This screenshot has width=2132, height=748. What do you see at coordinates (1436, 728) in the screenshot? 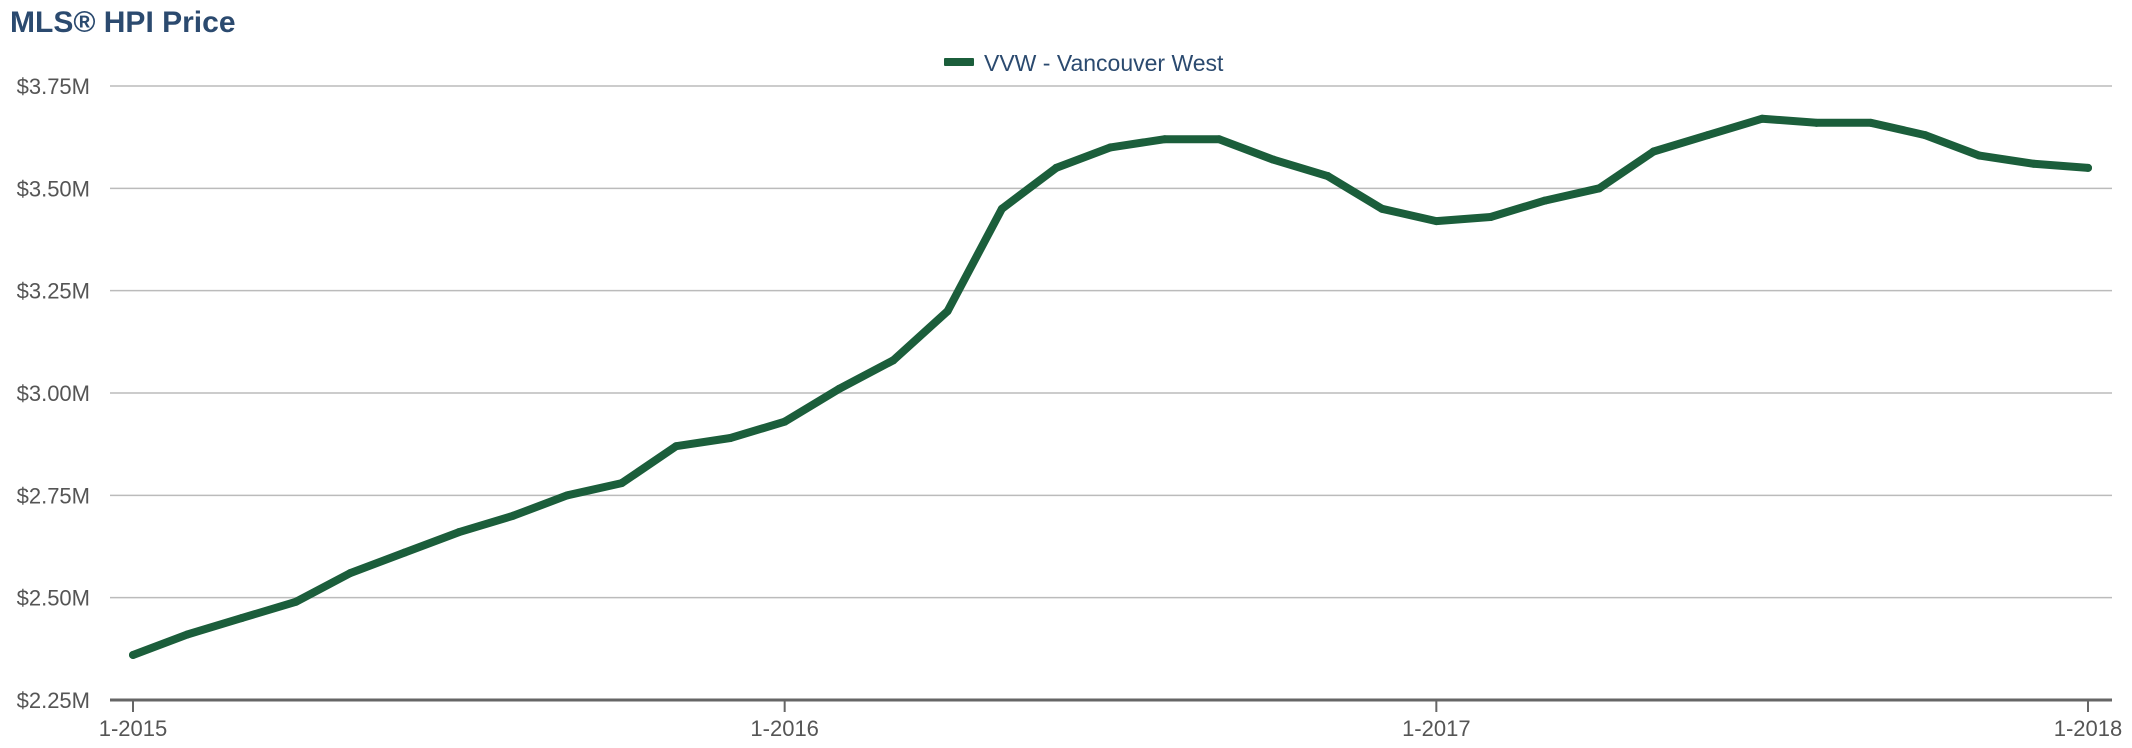
I see `x-tick-label: 1-2017` at bounding box center [1436, 728].